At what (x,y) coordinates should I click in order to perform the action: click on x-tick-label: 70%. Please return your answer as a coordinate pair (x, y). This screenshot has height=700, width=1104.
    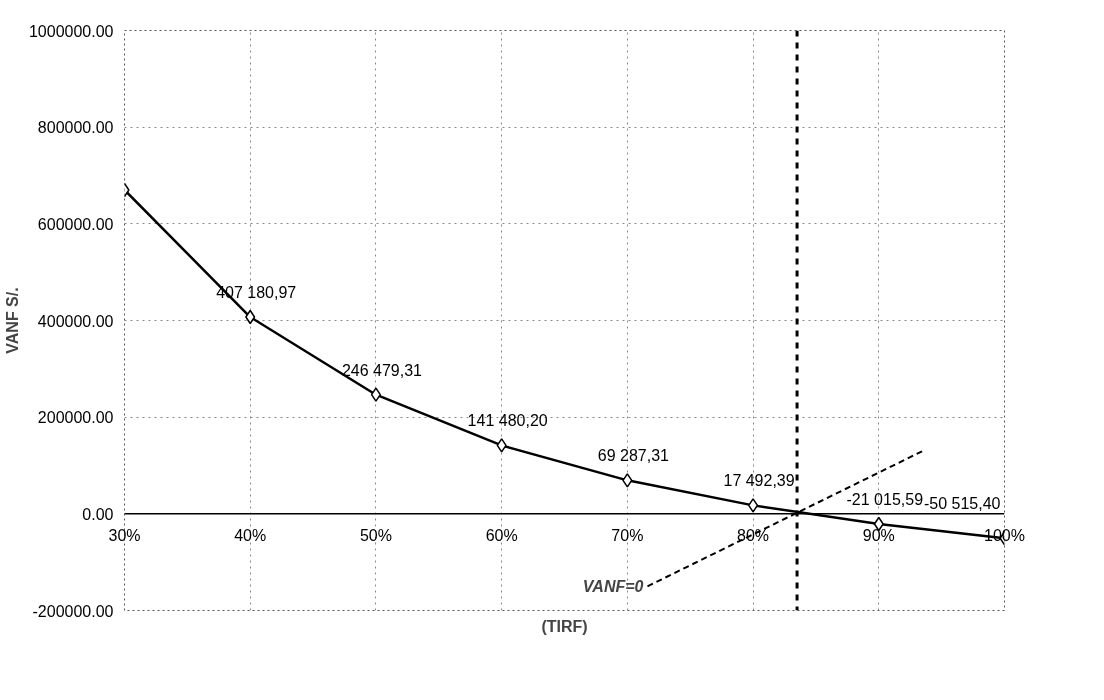
    Looking at the image, I should click on (627, 535).